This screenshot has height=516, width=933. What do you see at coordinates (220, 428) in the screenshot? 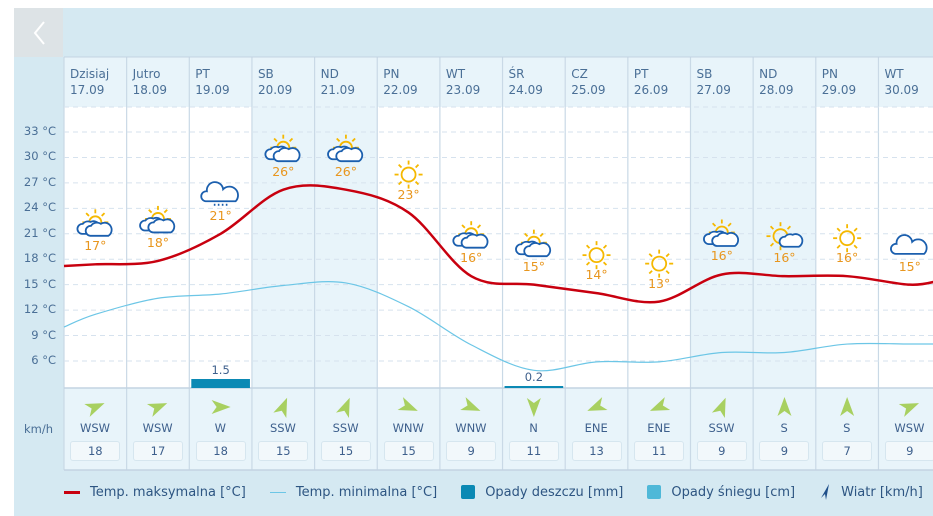
I see `wind-direction: W` at bounding box center [220, 428].